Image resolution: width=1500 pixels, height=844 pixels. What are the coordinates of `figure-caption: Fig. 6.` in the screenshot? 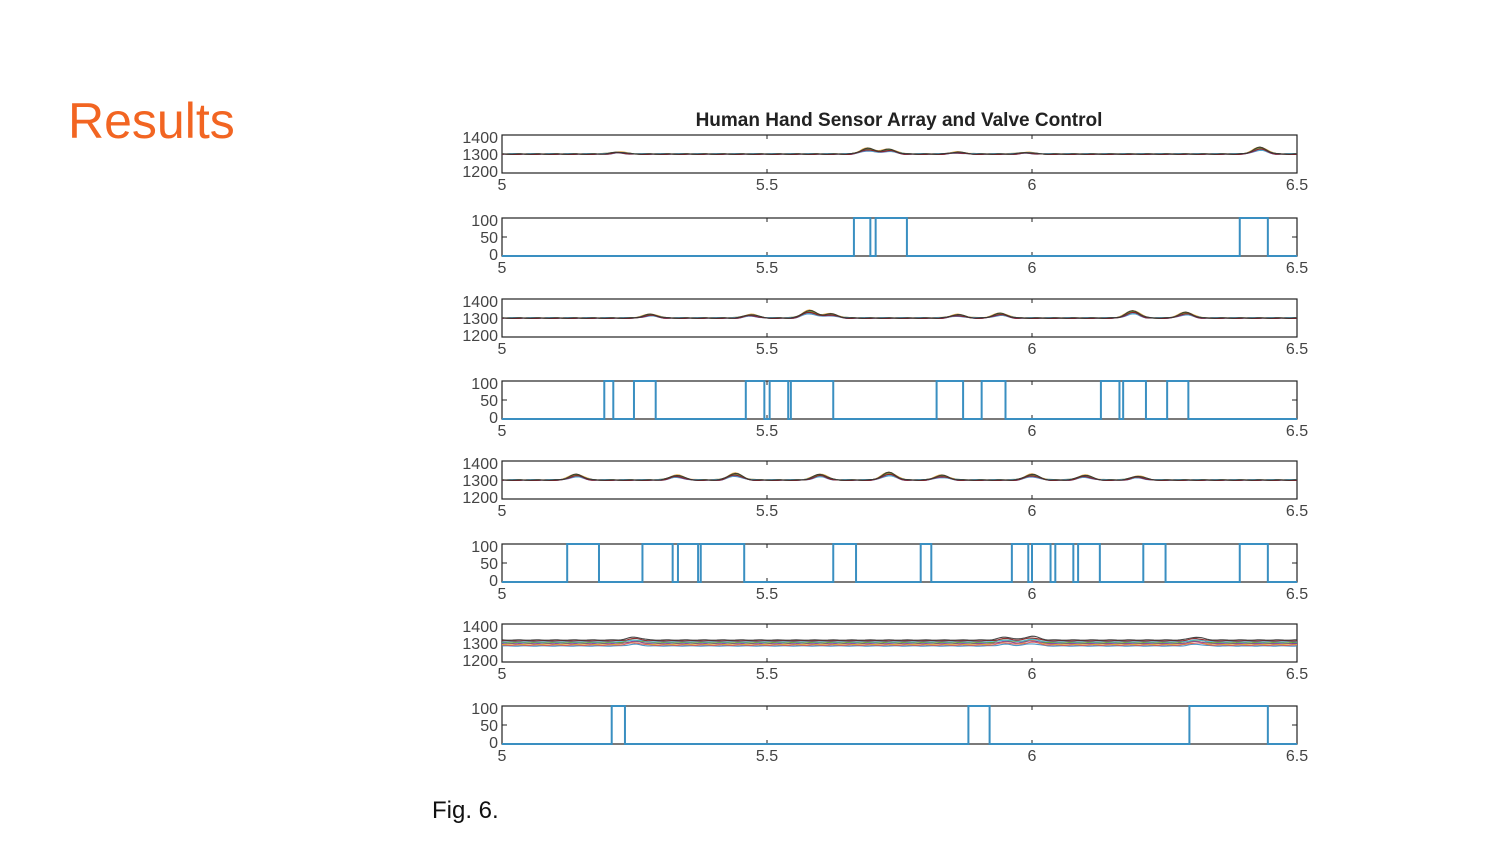 It's located at (465, 810).